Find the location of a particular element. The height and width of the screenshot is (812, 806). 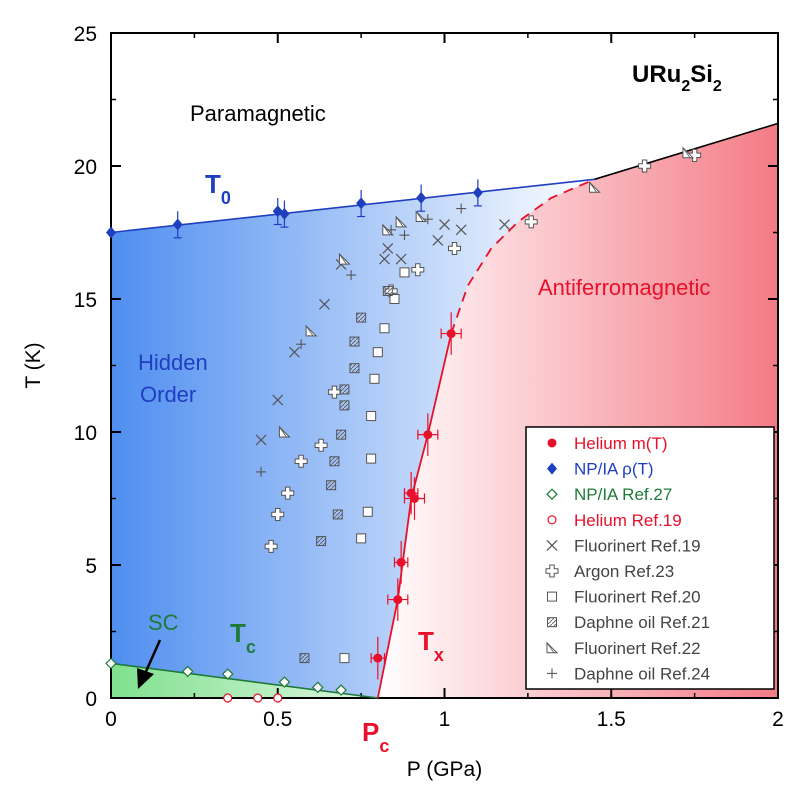

y-tick-label: 20 is located at coordinates (85, 167).